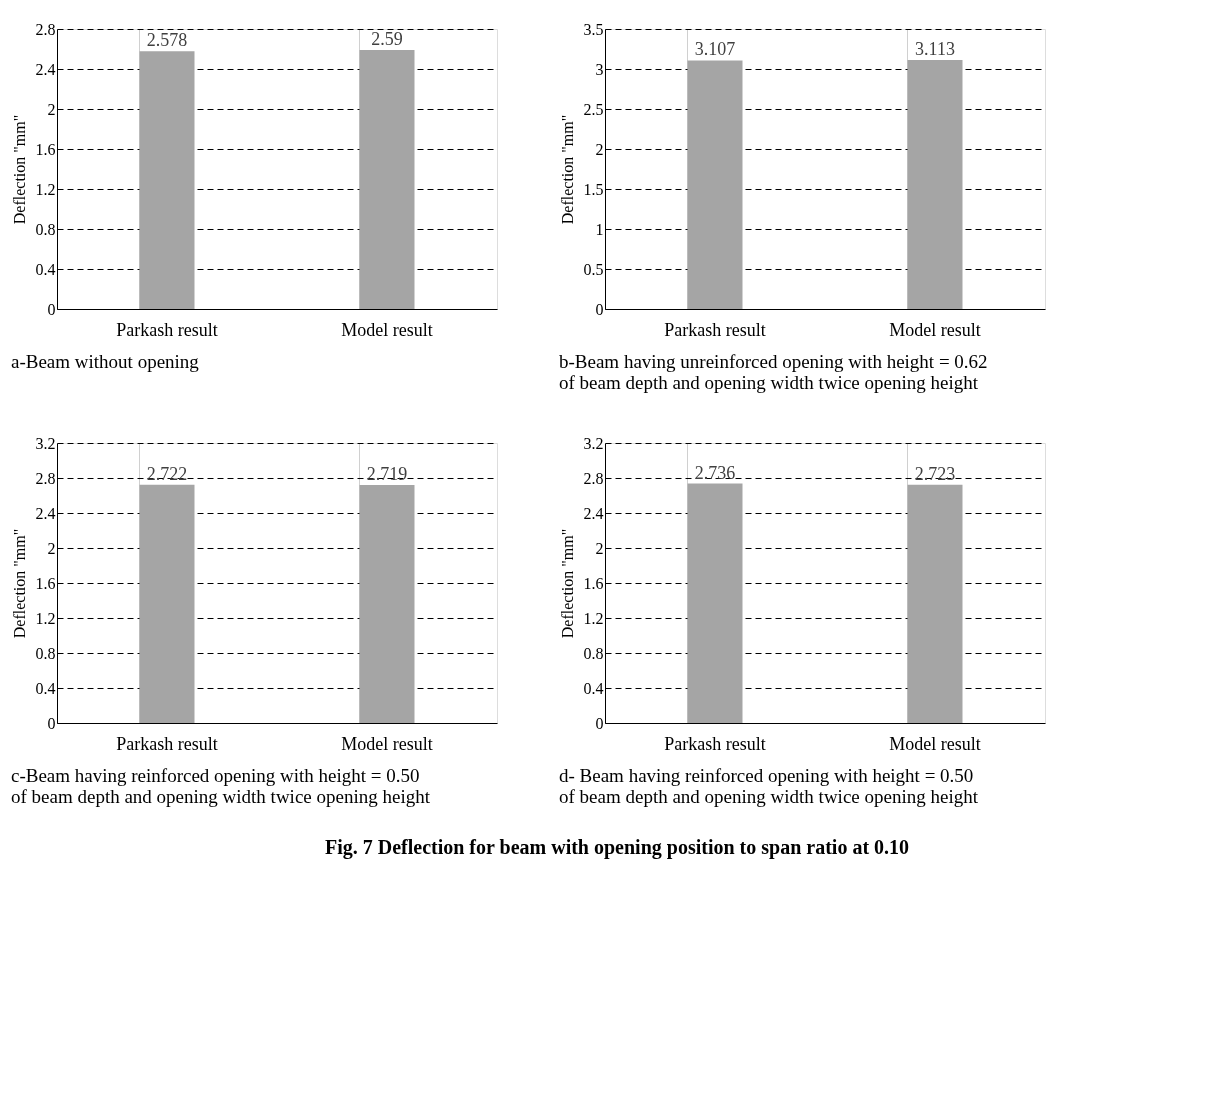 Image resolution: width=1210 pixels, height=1106 pixels. What do you see at coordinates (769, 786) in the screenshot?
I see `text: d- Beam having reinforced opening with height = 0.50 of beam depth and opening width twice opening height` at bounding box center [769, 786].